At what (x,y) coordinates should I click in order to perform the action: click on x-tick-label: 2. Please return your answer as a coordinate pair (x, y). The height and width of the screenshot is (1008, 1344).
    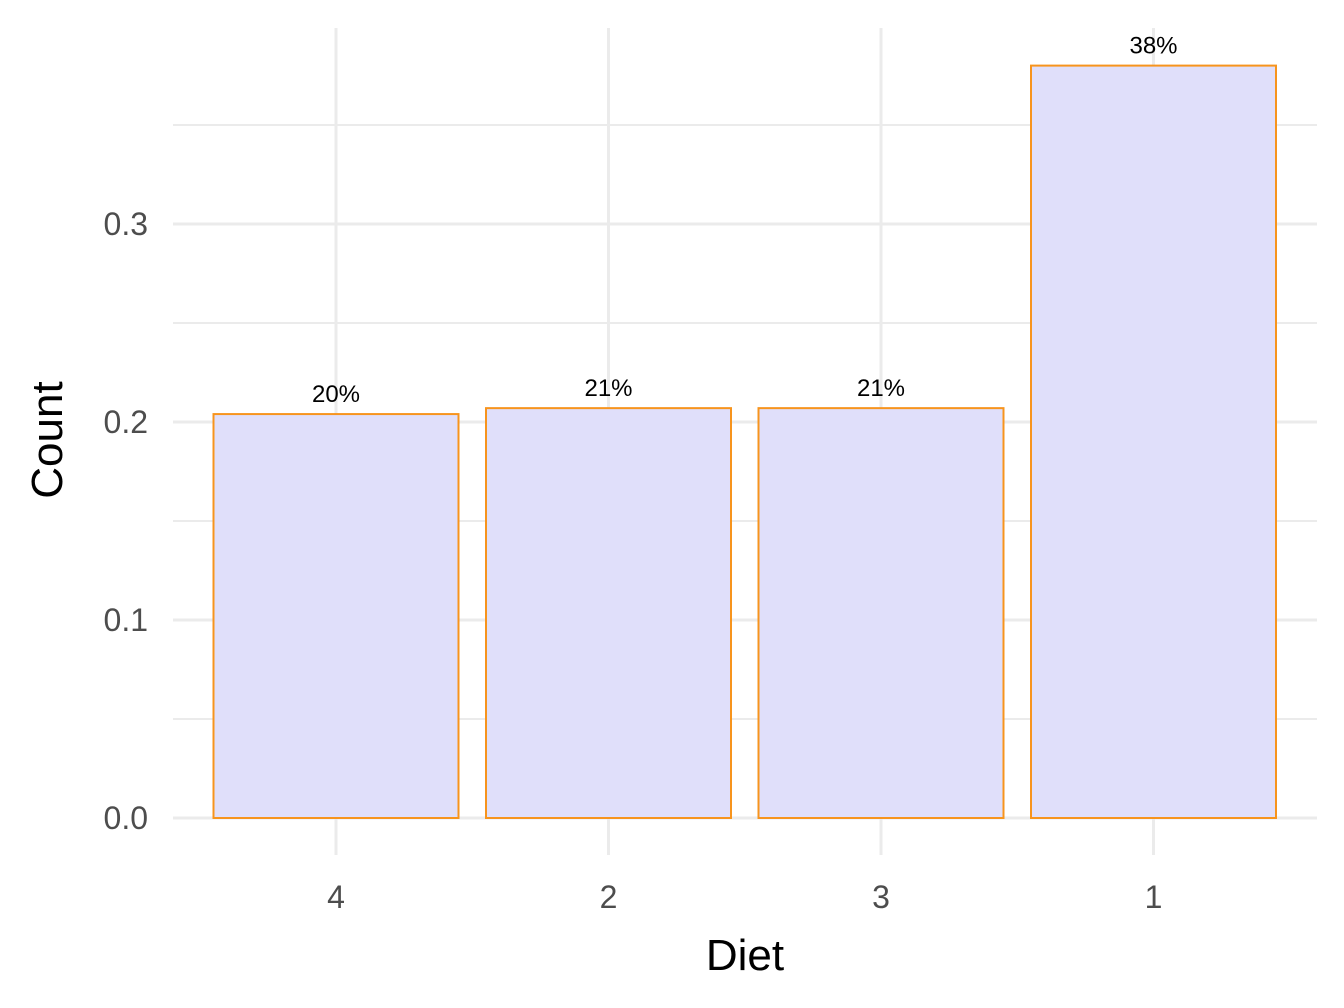
    Looking at the image, I should click on (609, 897).